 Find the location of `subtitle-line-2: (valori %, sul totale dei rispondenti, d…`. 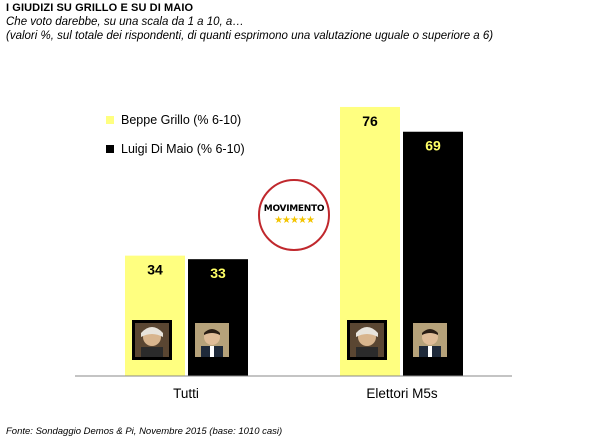

subtitle-line-2: (valori %, sul totale dei rispondenti, d… is located at coordinates (250, 35).